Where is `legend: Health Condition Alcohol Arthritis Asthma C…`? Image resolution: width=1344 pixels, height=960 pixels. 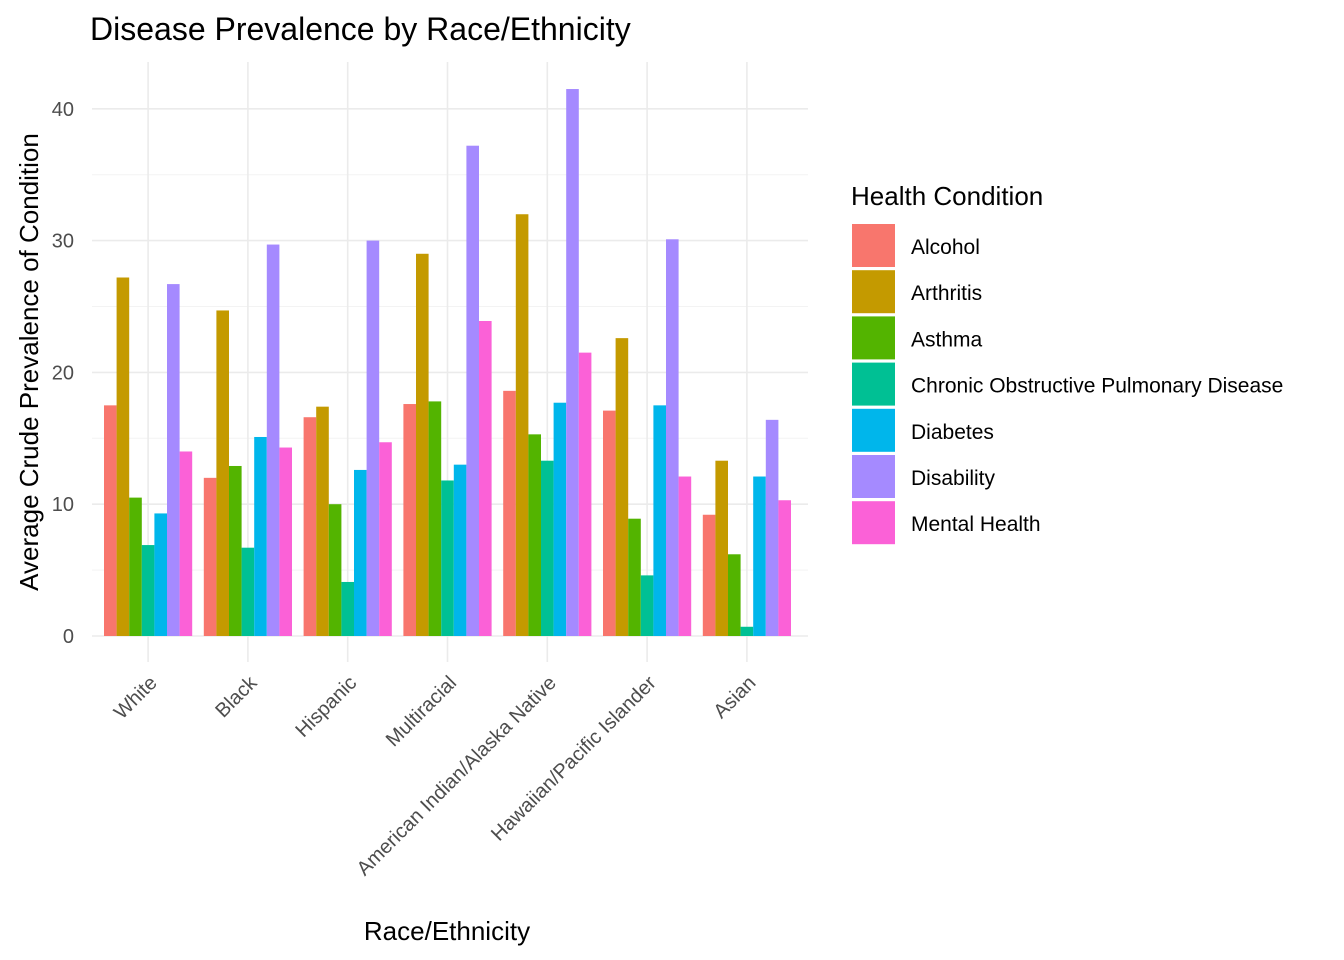
legend: Health Condition Alcohol Arthritis Asthma C… is located at coordinates (1067, 363).